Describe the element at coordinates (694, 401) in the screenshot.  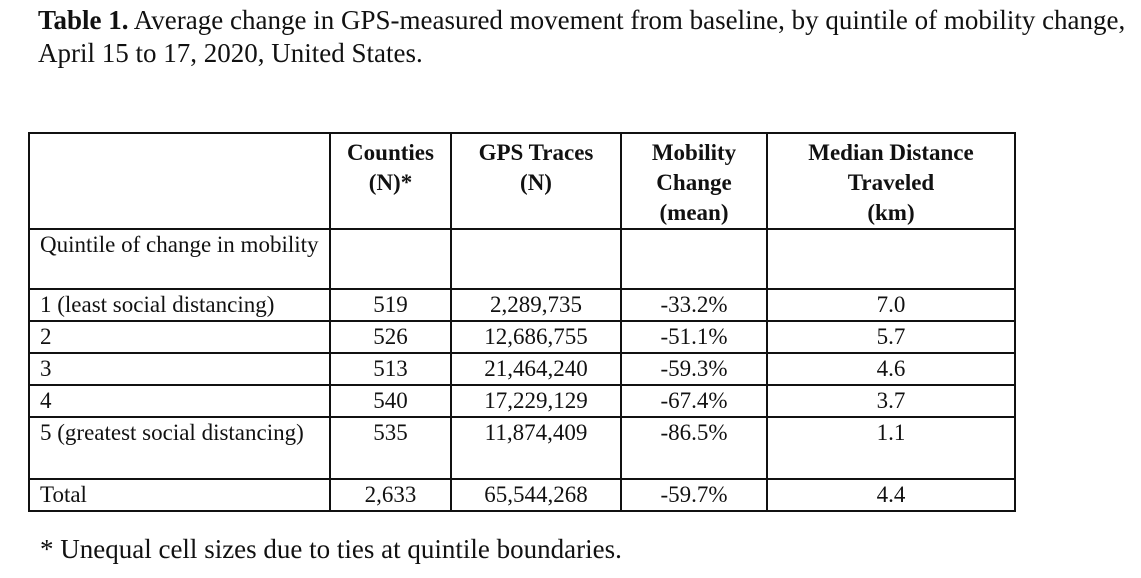
I see `mobility-change-cell: -67.4%` at that location.